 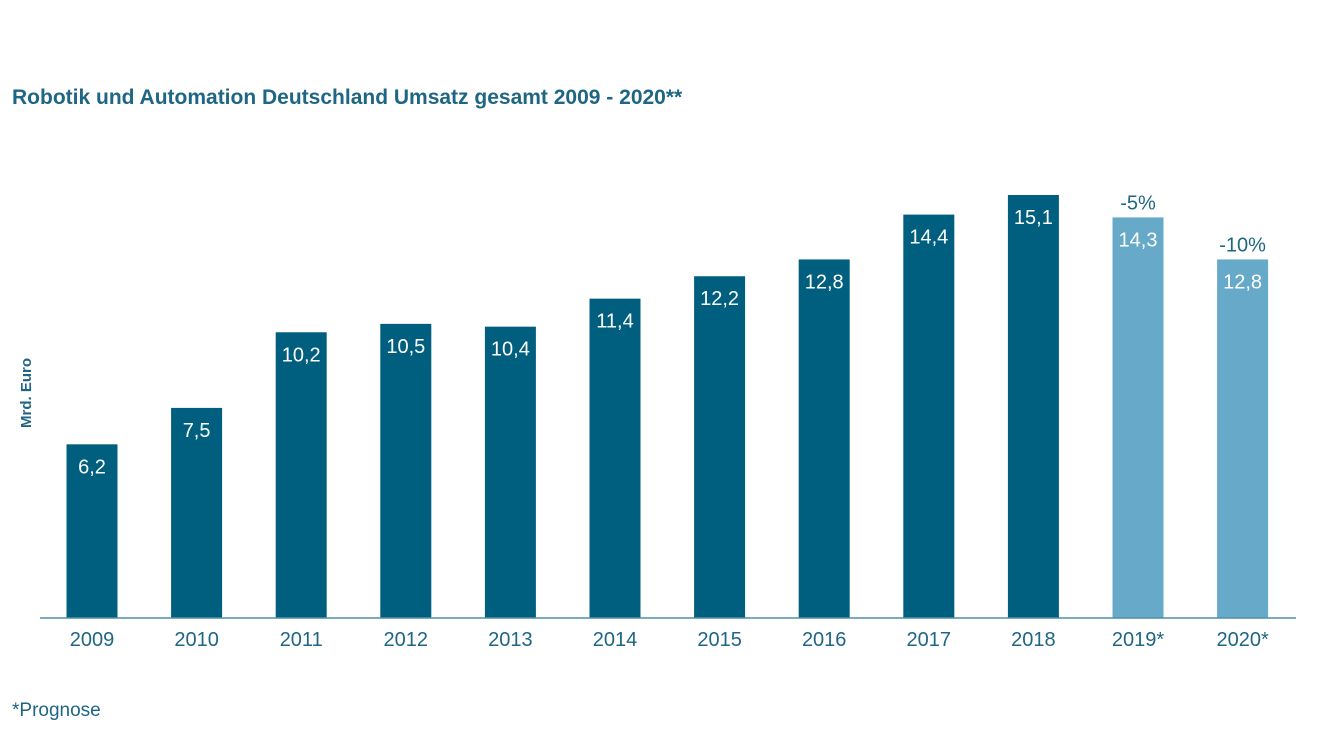 I want to click on bar-2013, so click(x=510, y=472).